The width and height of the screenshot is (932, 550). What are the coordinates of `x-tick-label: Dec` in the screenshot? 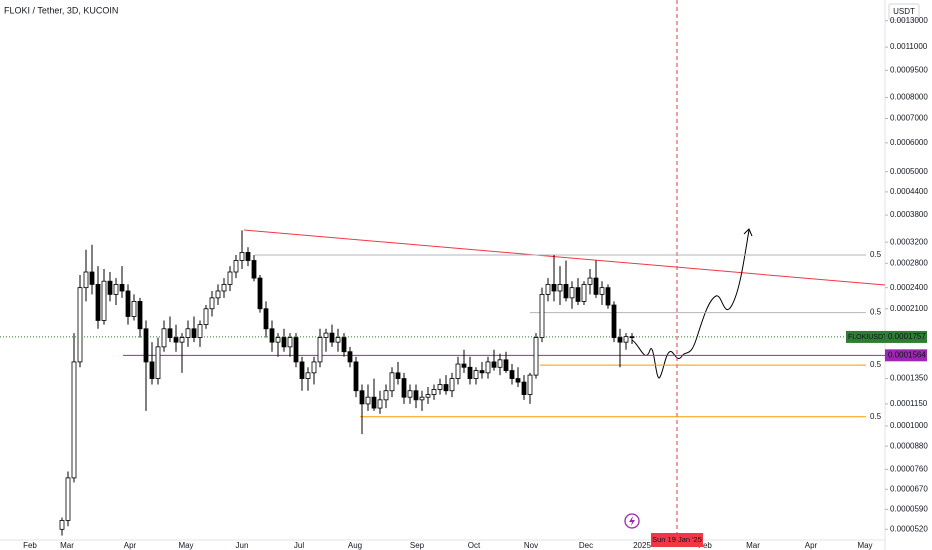 It's located at (586, 545).